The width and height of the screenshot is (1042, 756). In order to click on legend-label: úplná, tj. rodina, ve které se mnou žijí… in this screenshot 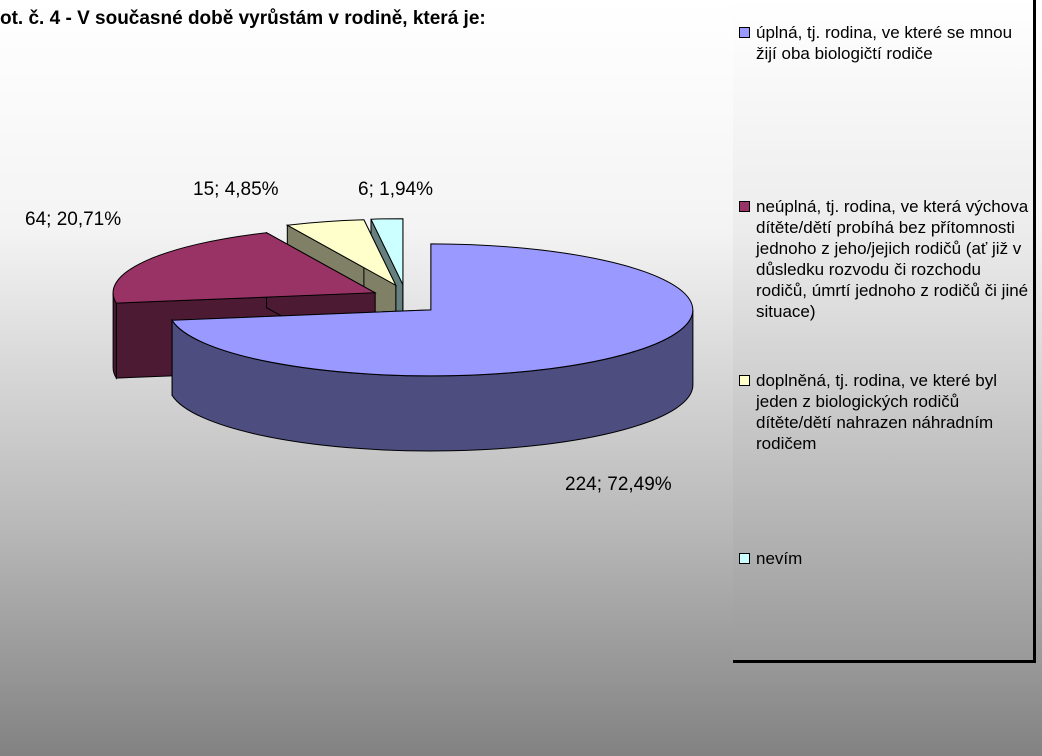, I will do `click(884, 43)`.